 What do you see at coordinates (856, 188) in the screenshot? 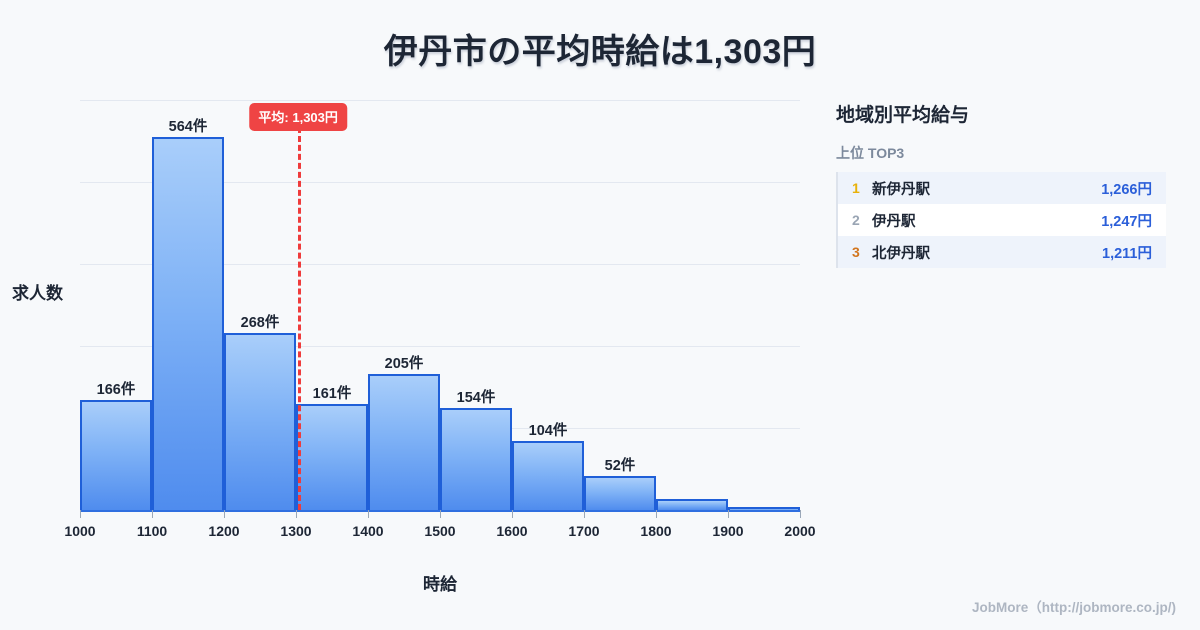
I see `rank-number: 1` at bounding box center [856, 188].